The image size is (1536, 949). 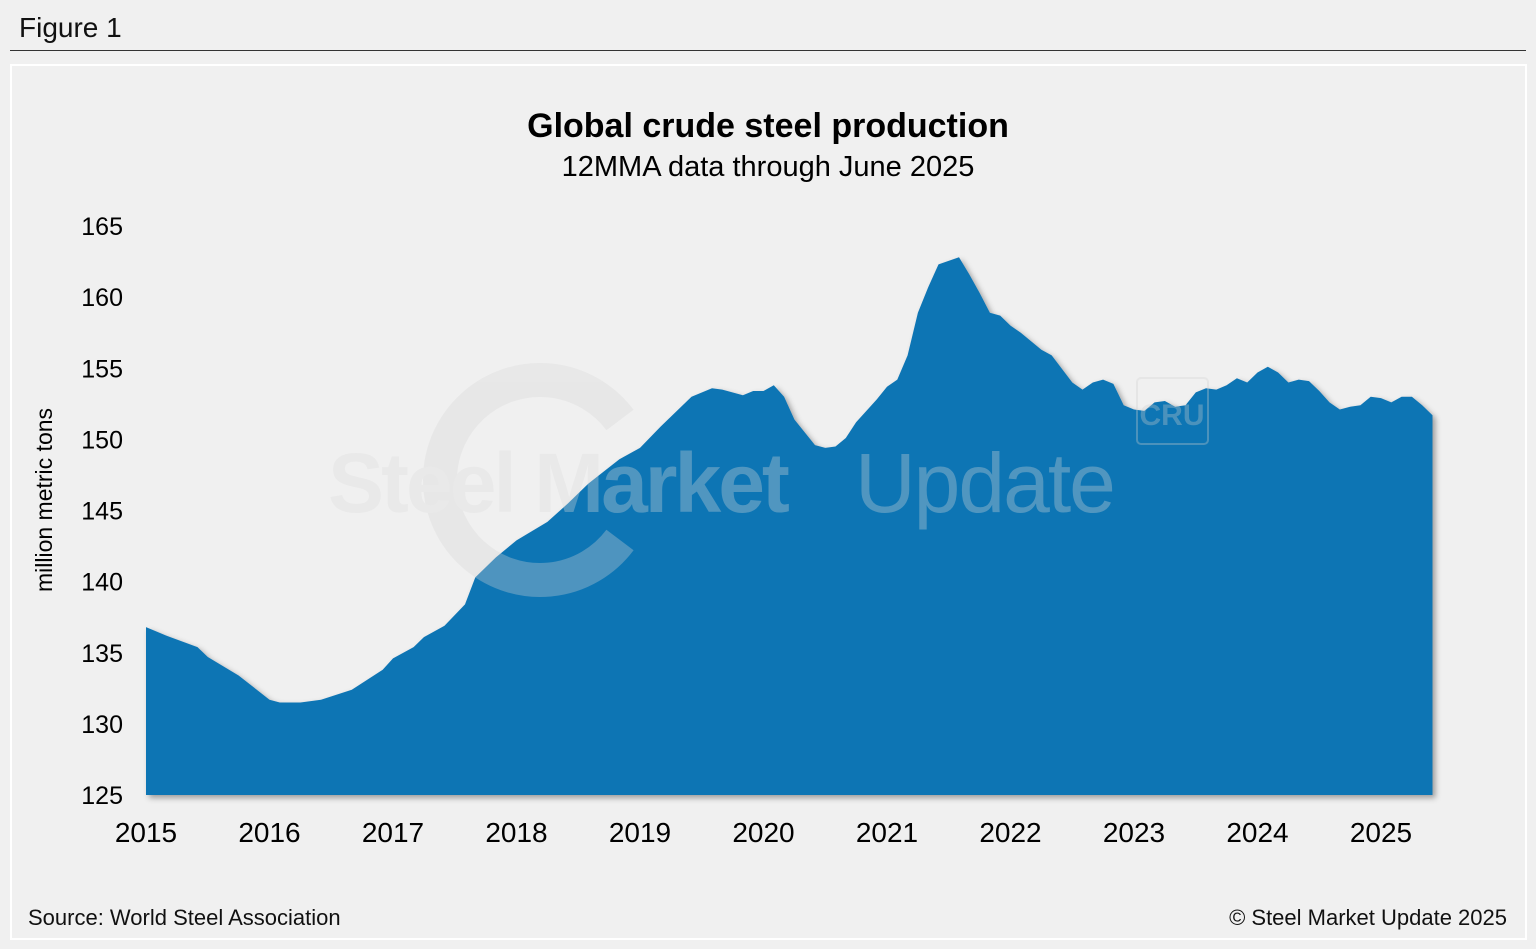 What do you see at coordinates (516, 832) in the screenshot?
I see `x-tick-label: 2018` at bounding box center [516, 832].